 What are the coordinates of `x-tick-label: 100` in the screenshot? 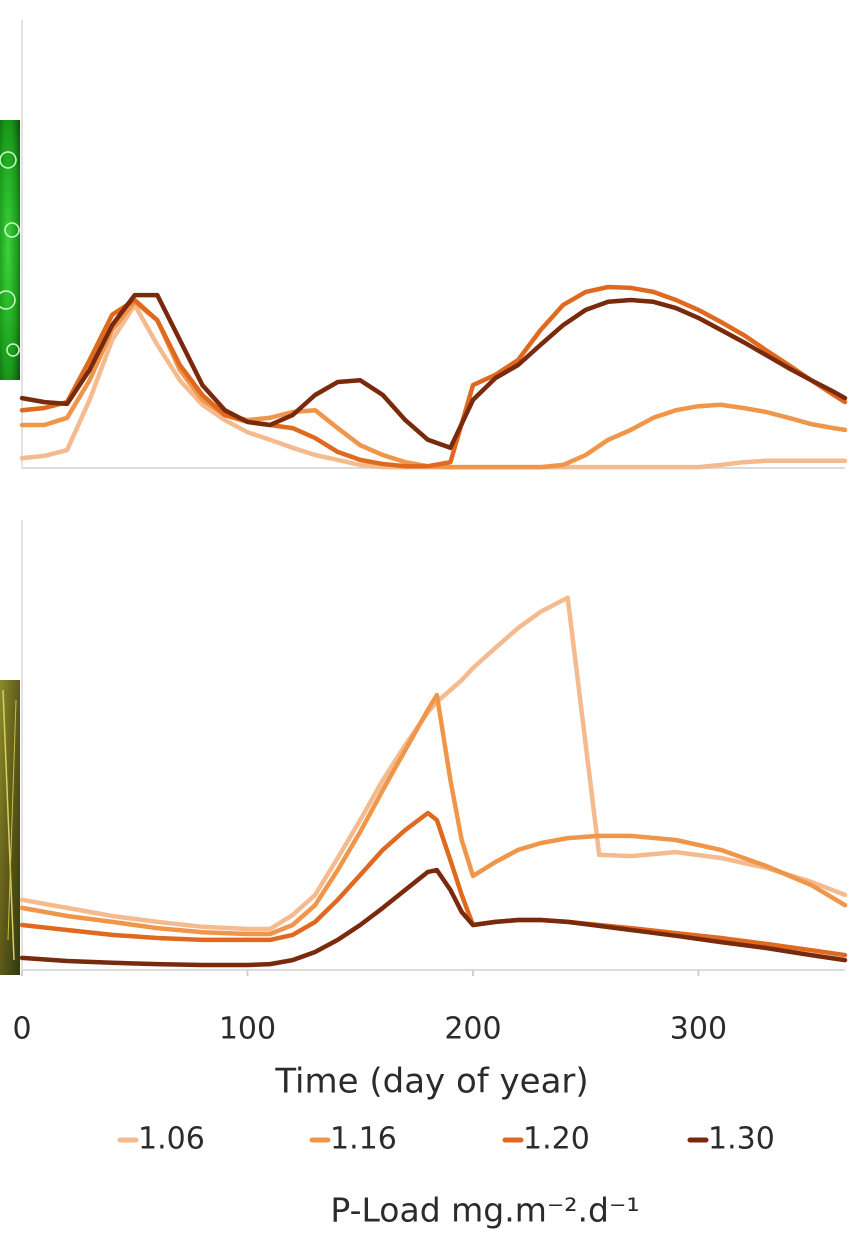 It's located at (247, 1029).